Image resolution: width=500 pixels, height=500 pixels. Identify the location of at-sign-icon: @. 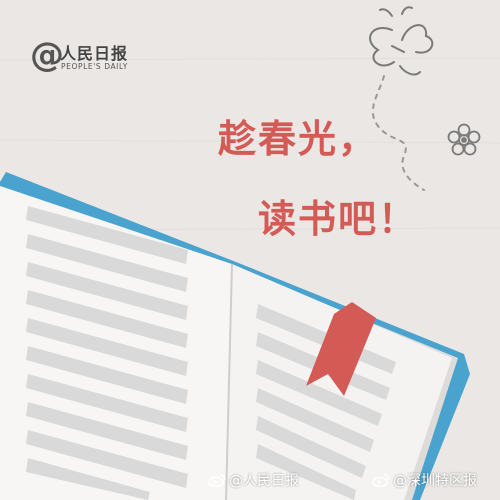
(47, 55).